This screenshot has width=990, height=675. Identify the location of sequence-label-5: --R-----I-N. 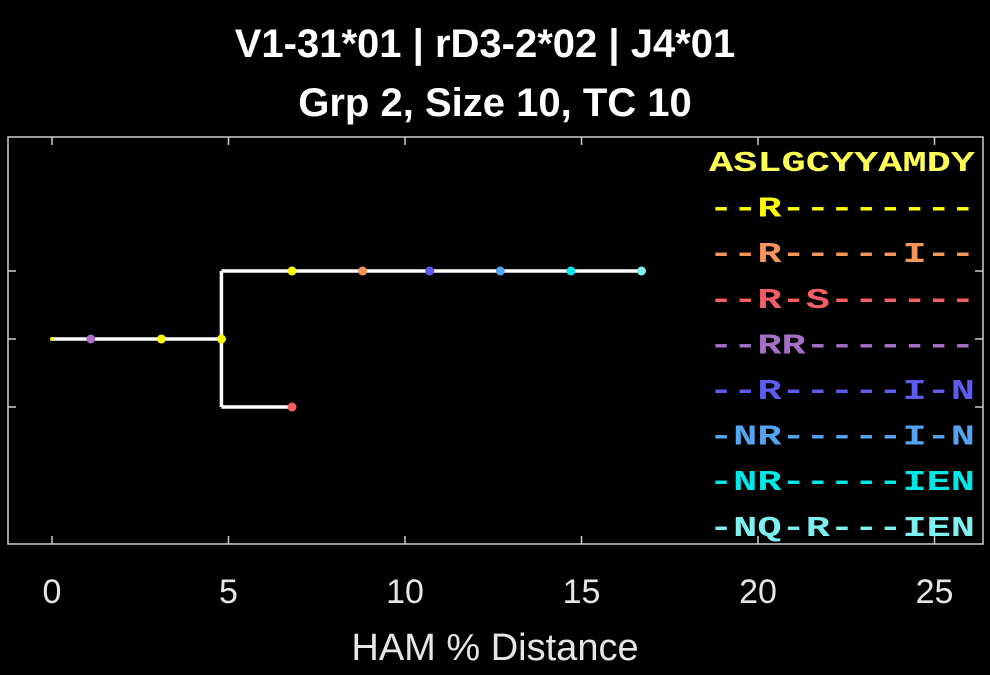
(842, 391).